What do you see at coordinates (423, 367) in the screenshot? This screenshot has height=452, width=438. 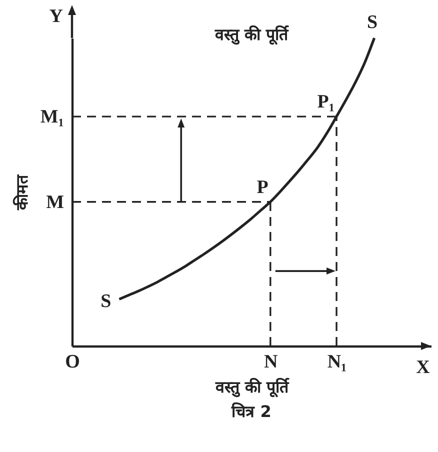 I see `text: X` at bounding box center [423, 367].